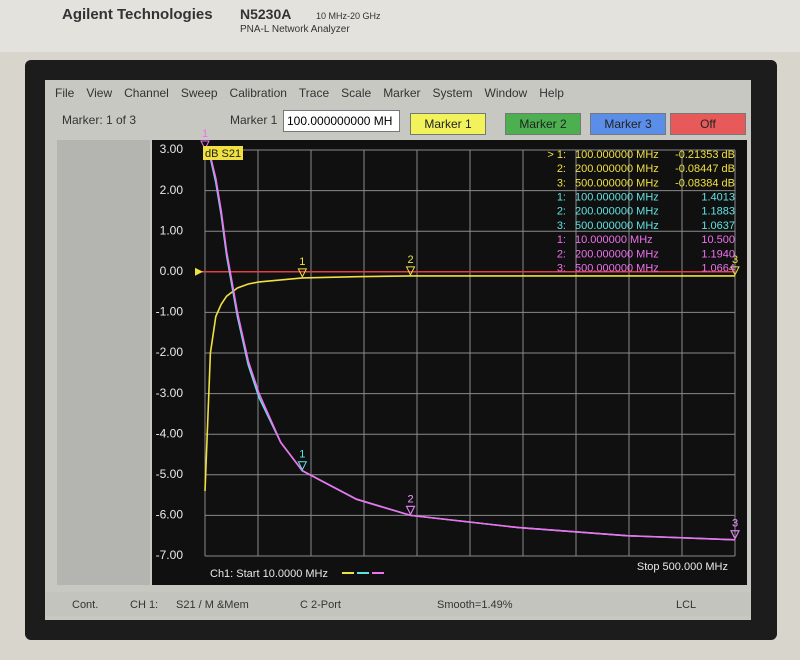  I want to click on readout-value: 1.0664, so click(718, 269).